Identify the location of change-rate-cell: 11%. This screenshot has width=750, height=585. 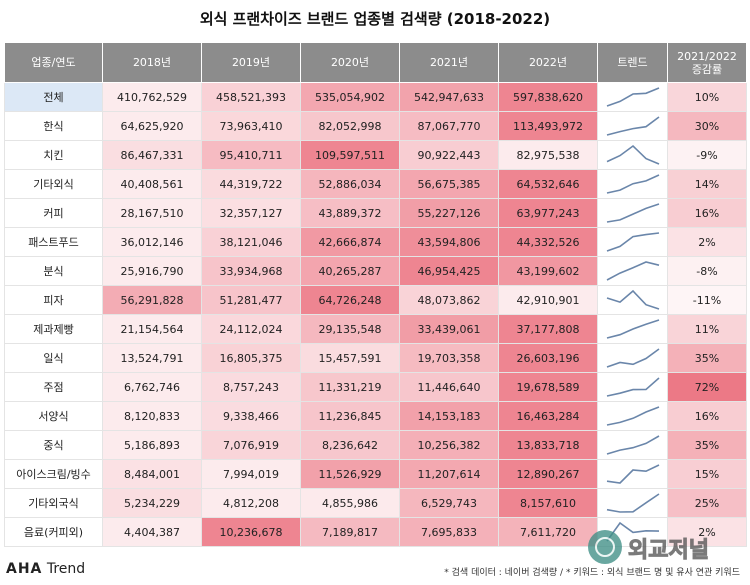
(707, 329).